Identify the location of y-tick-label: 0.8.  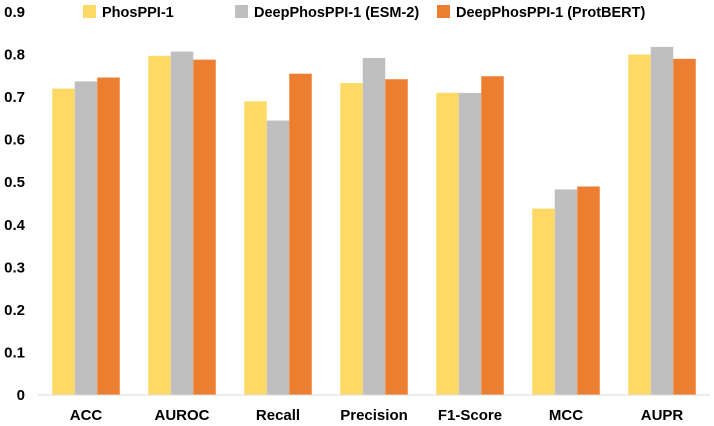
(14, 55).